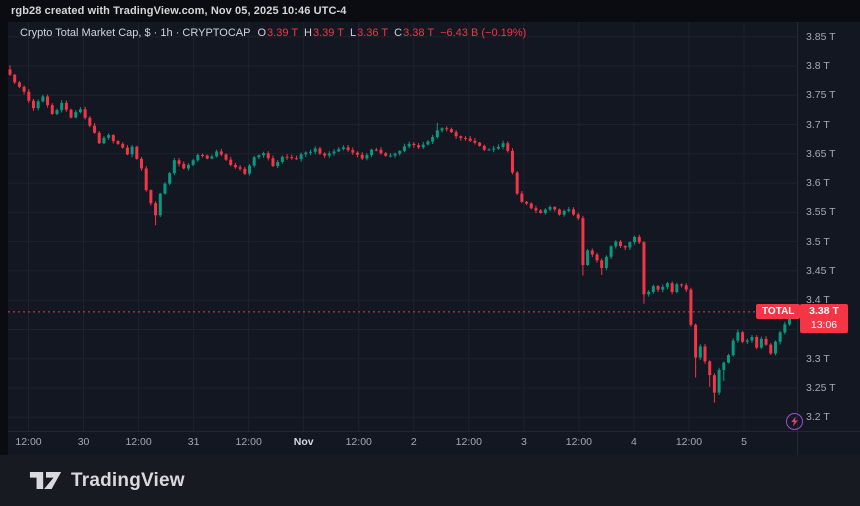 The height and width of the screenshot is (506, 860). Describe the element at coordinates (818, 183) in the screenshot. I see `y-axis-label: 3.6 T` at that location.